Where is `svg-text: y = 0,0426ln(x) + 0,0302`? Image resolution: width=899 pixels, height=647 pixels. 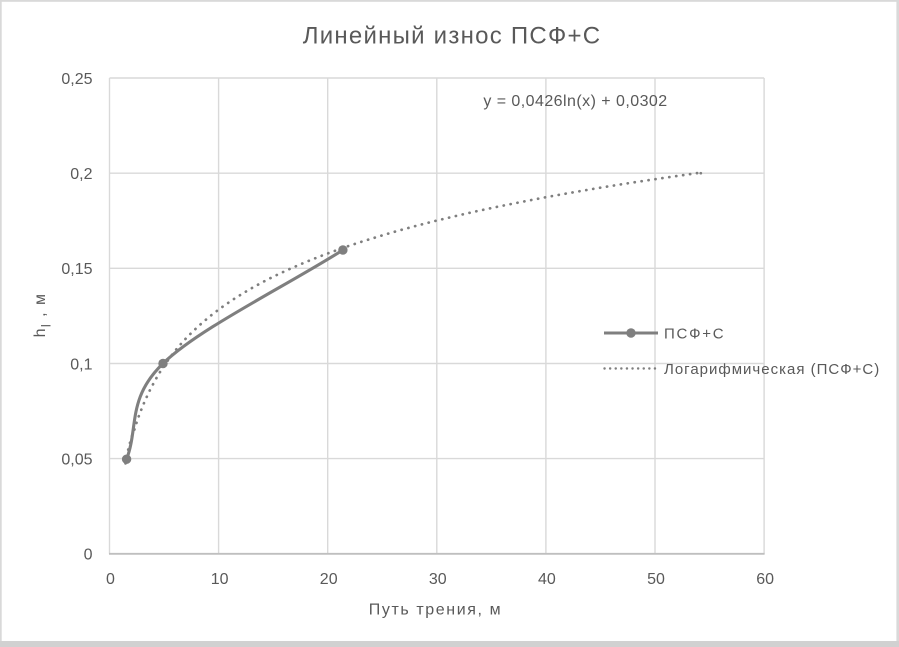
svg-text: y = 0,0426ln(x) + 0,0302 is located at coordinates (575, 101).